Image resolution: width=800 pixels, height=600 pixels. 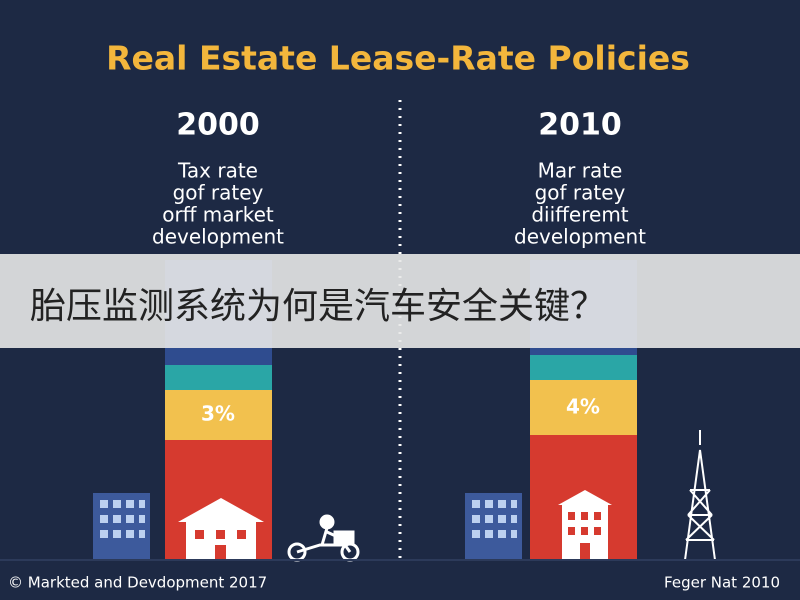 What do you see at coordinates (218, 414) in the screenshot?
I see `bar-label: 3%` at bounding box center [218, 414].